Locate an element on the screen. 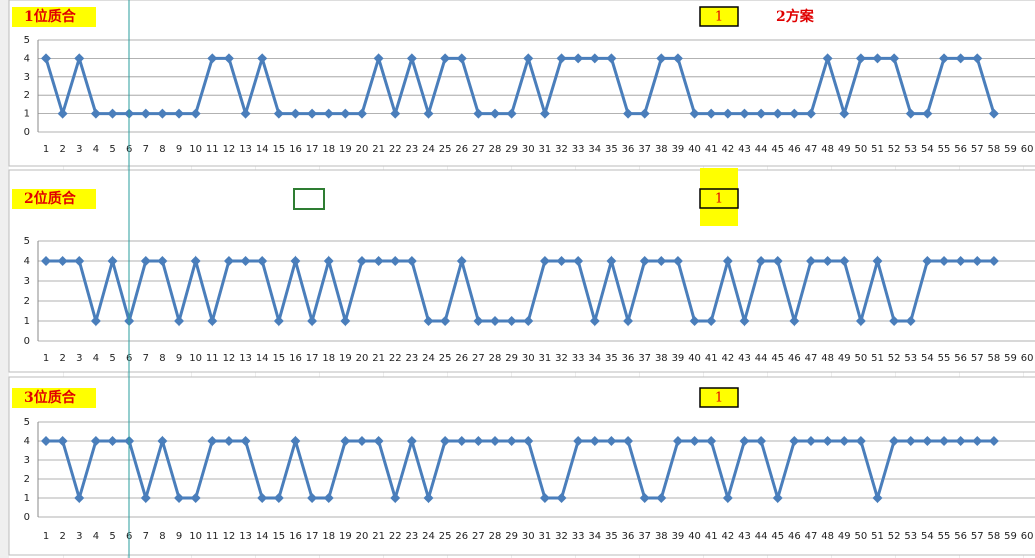 The image size is (1035, 558). x-tick-label: 56 is located at coordinates (960, 358).